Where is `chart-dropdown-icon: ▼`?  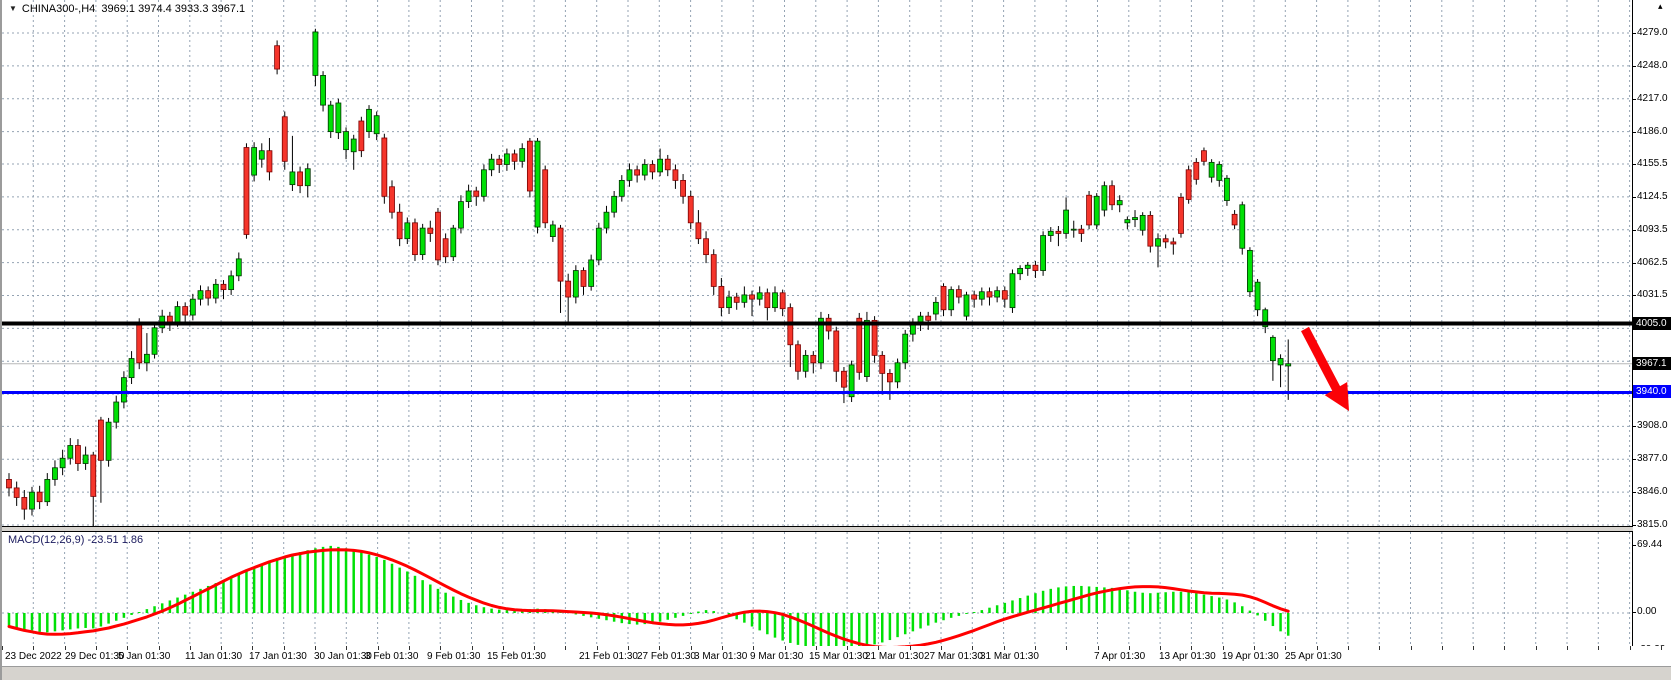 chart-dropdown-icon: ▼ is located at coordinates (13, 8).